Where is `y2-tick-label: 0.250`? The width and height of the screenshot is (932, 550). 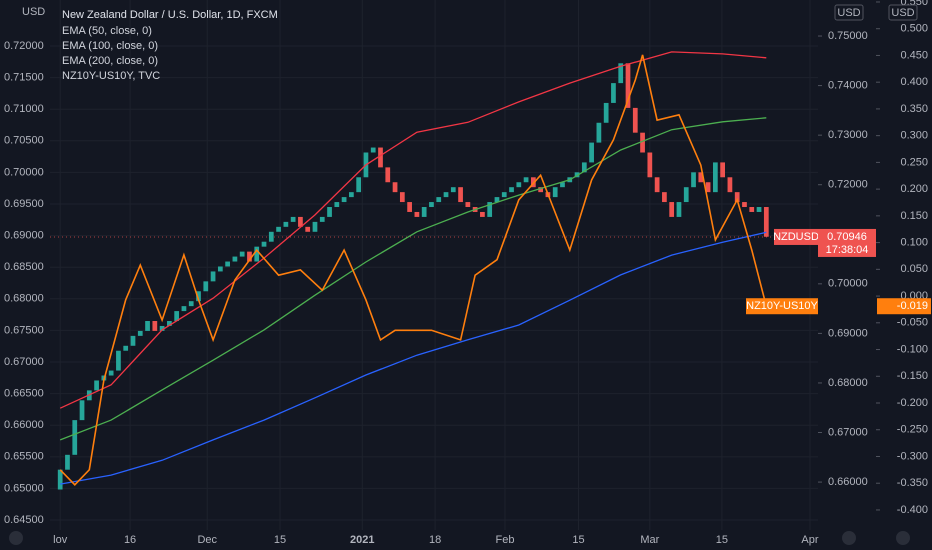 y2-tick-label: 0.250 is located at coordinates (914, 162).